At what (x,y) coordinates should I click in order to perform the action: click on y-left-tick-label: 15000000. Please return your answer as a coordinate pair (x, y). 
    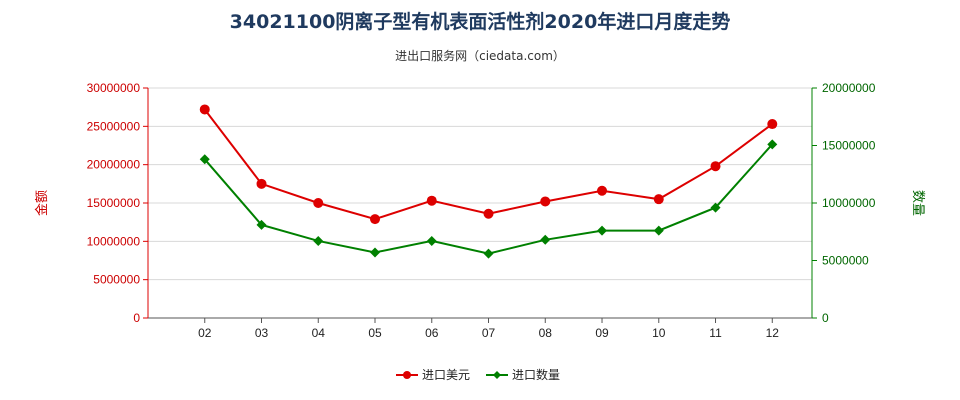
    Looking at the image, I should click on (114, 203).